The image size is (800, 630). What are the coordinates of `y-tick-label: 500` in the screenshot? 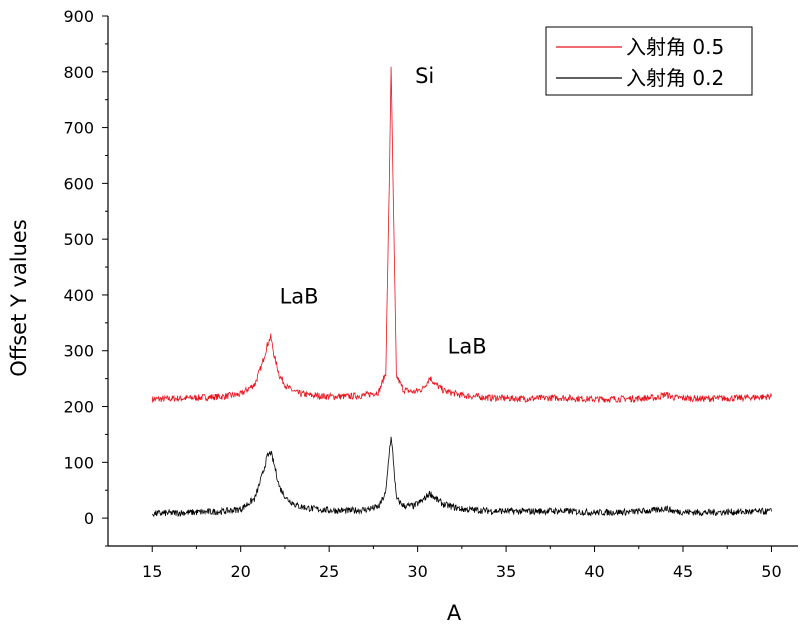 It's located at (78, 239).